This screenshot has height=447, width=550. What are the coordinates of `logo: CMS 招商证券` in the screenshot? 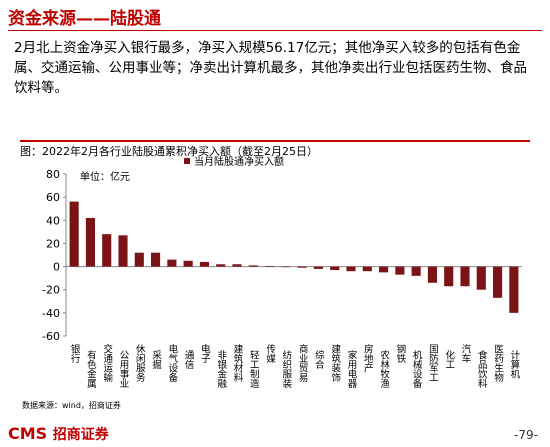 It's located at (58, 434).